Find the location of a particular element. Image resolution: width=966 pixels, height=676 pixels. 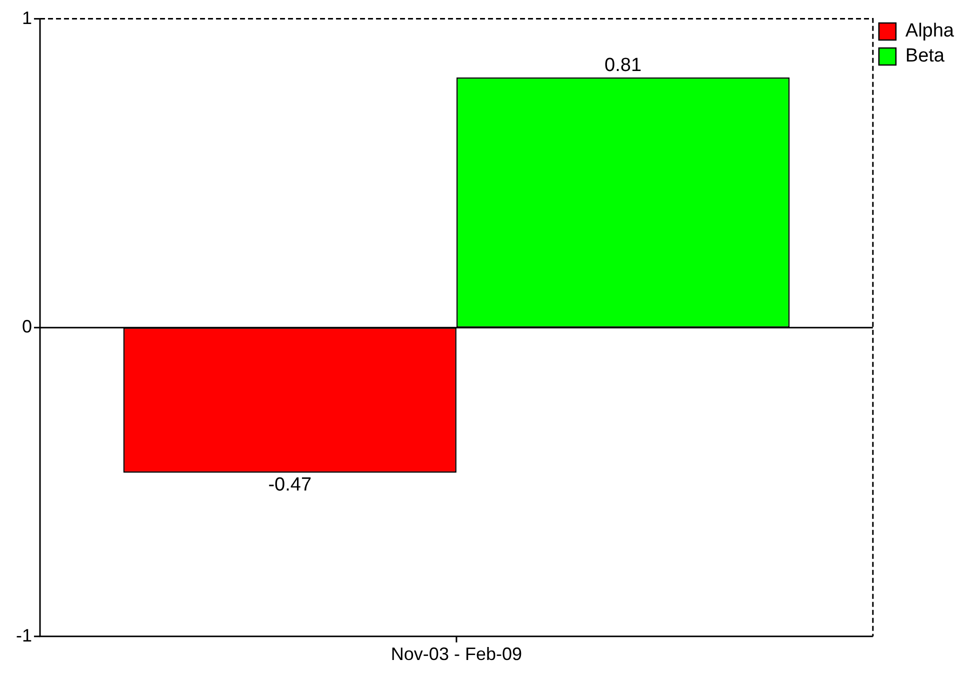

legend-label: Beta is located at coordinates (925, 56).